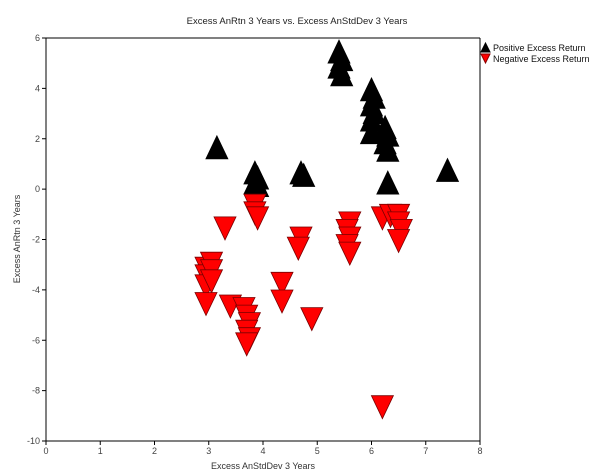  I want to click on y-tick-label: -2, so click(36, 240).